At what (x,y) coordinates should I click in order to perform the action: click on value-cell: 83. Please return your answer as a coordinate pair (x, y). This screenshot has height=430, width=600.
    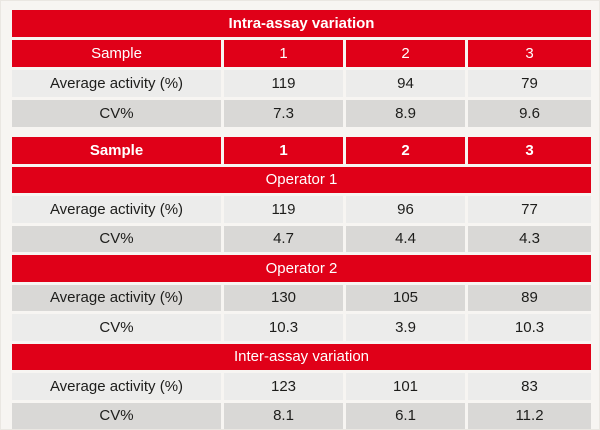
    Looking at the image, I should click on (529, 386).